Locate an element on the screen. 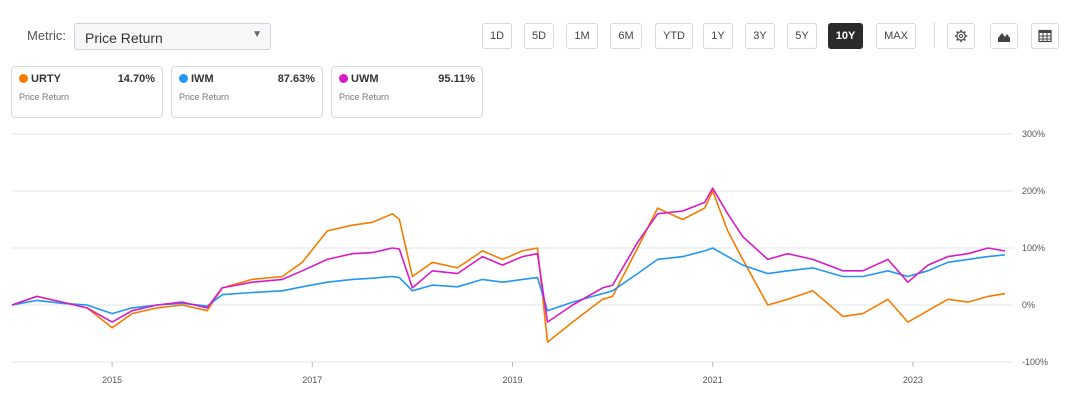 The image size is (1084, 405). range-button-5d: 5D is located at coordinates (539, 36).